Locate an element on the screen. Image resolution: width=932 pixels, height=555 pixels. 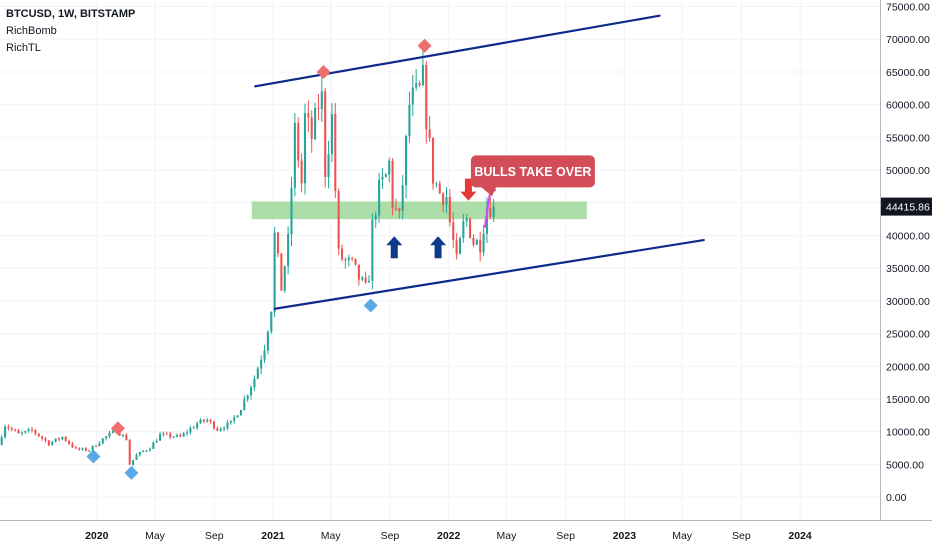
price-tick-label: 5000.00 is located at coordinates (905, 465).